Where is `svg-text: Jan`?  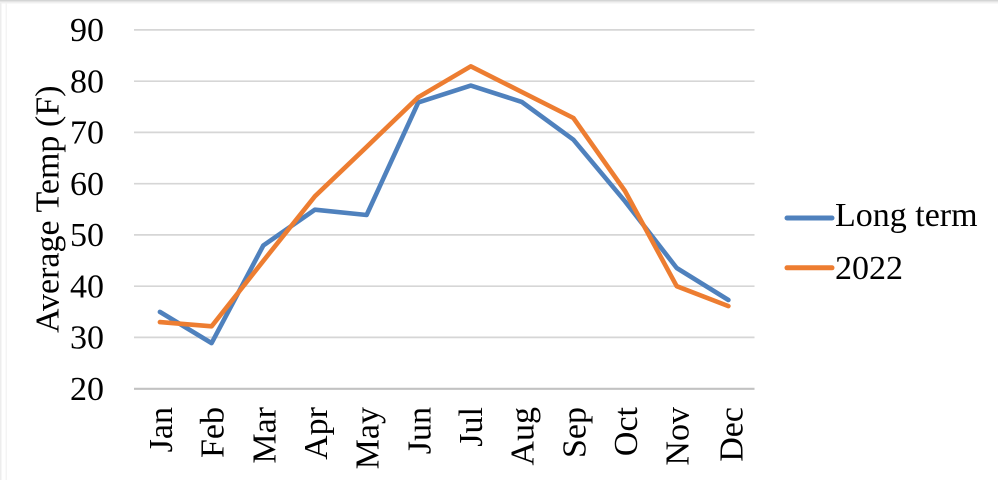 svg-text: Jan is located at coordinates (161, 429).